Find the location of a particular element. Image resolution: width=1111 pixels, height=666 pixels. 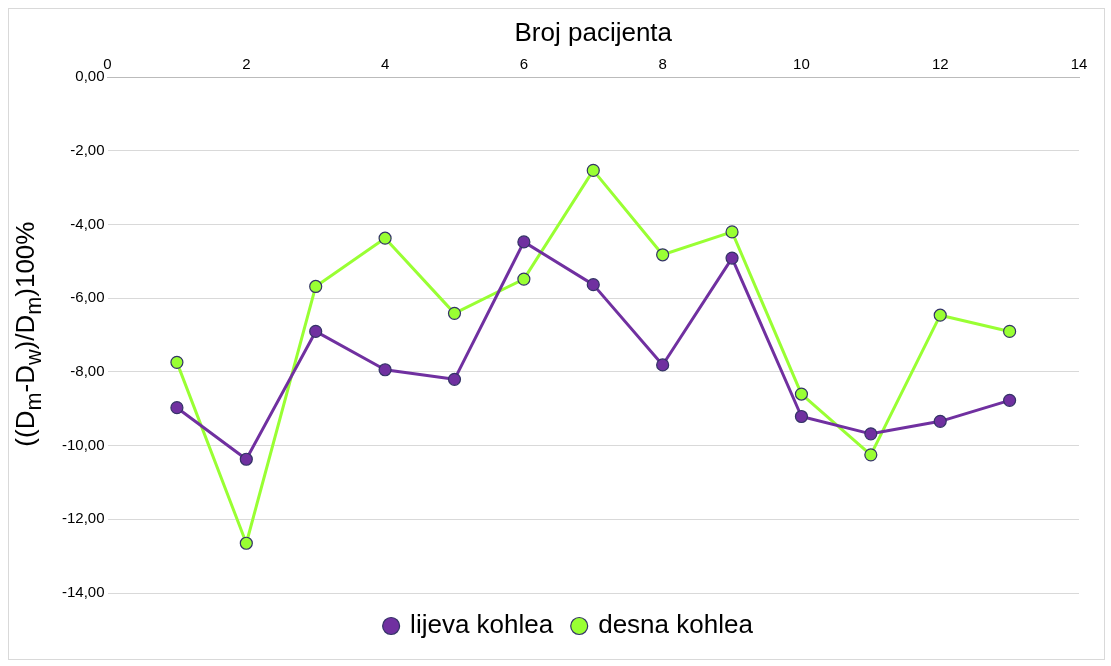

x-tick-label: 12 is located at coordinates (940, 64).